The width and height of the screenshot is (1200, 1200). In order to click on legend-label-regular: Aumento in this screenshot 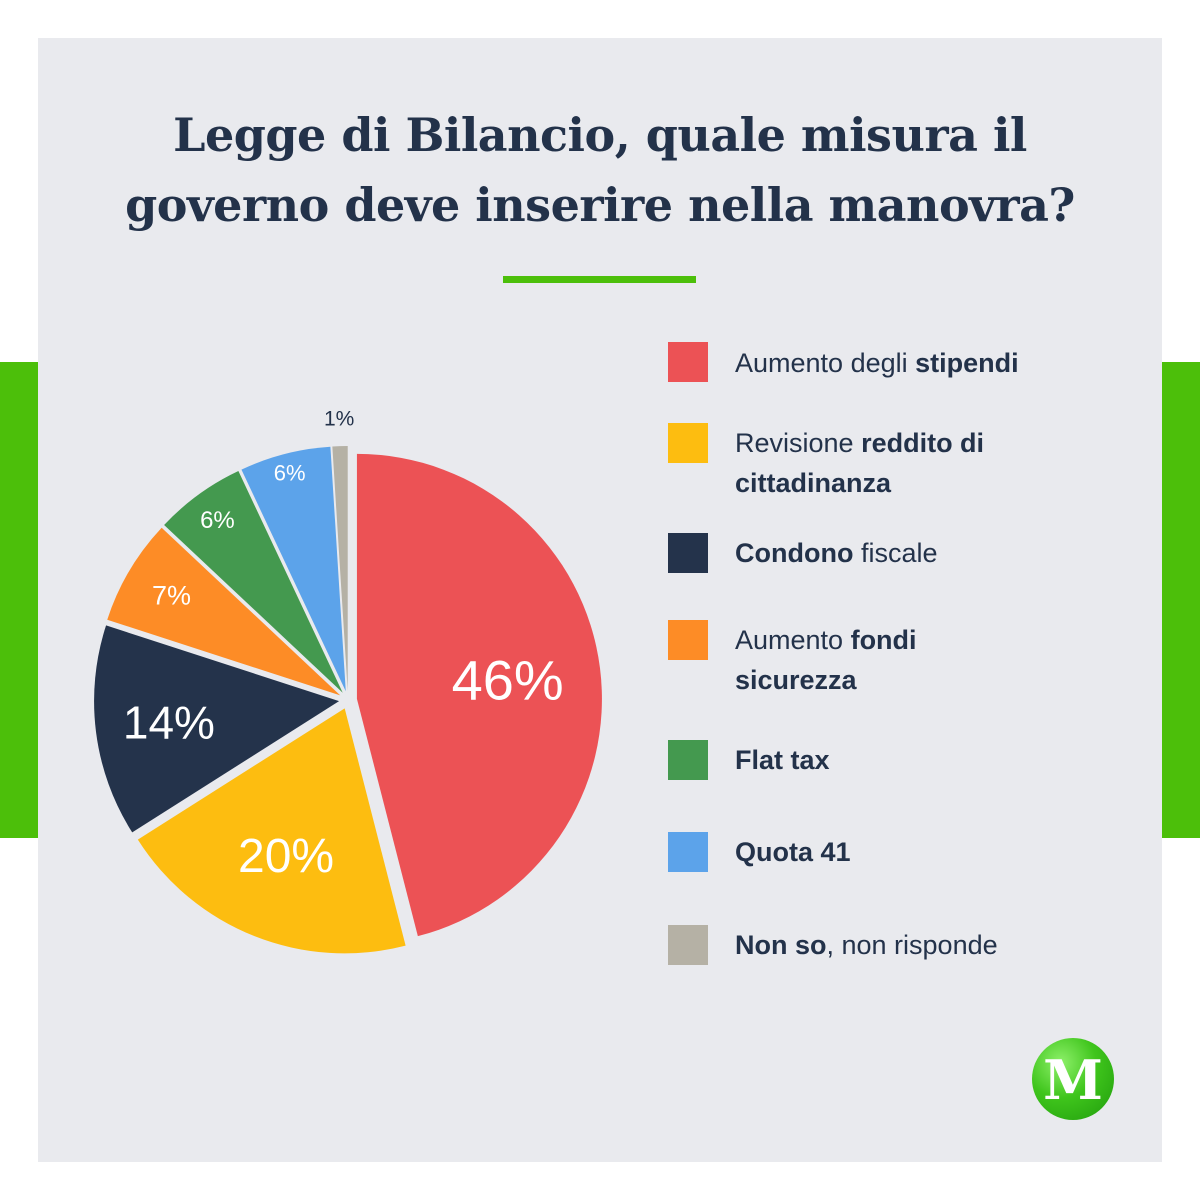, I will do `click(793, 640)`.